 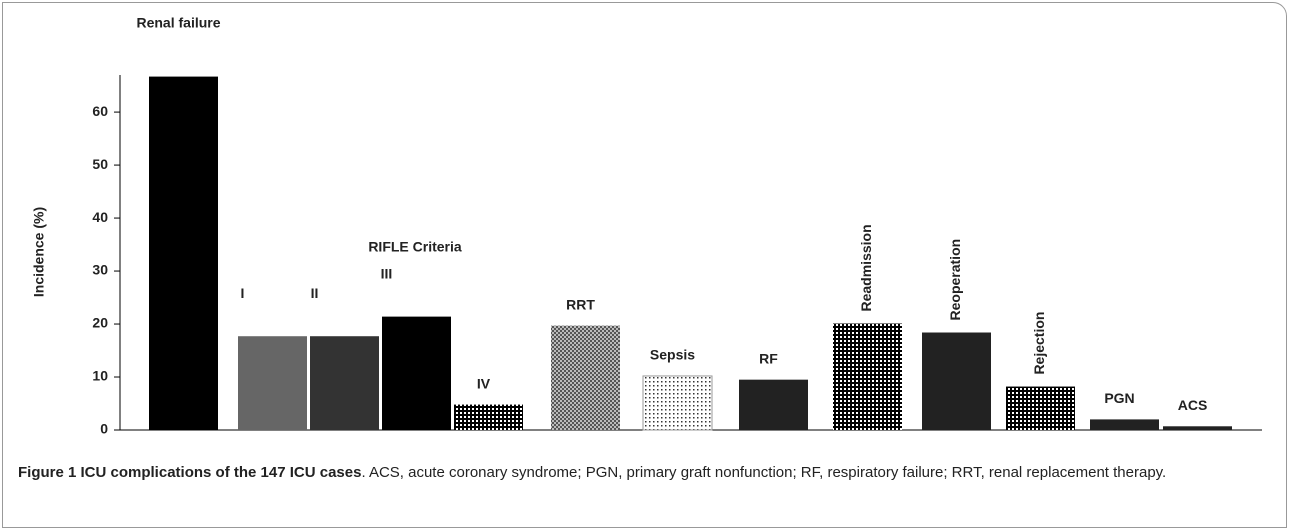 I want to click on bar-label: RRT, so click(x=580, y=304).